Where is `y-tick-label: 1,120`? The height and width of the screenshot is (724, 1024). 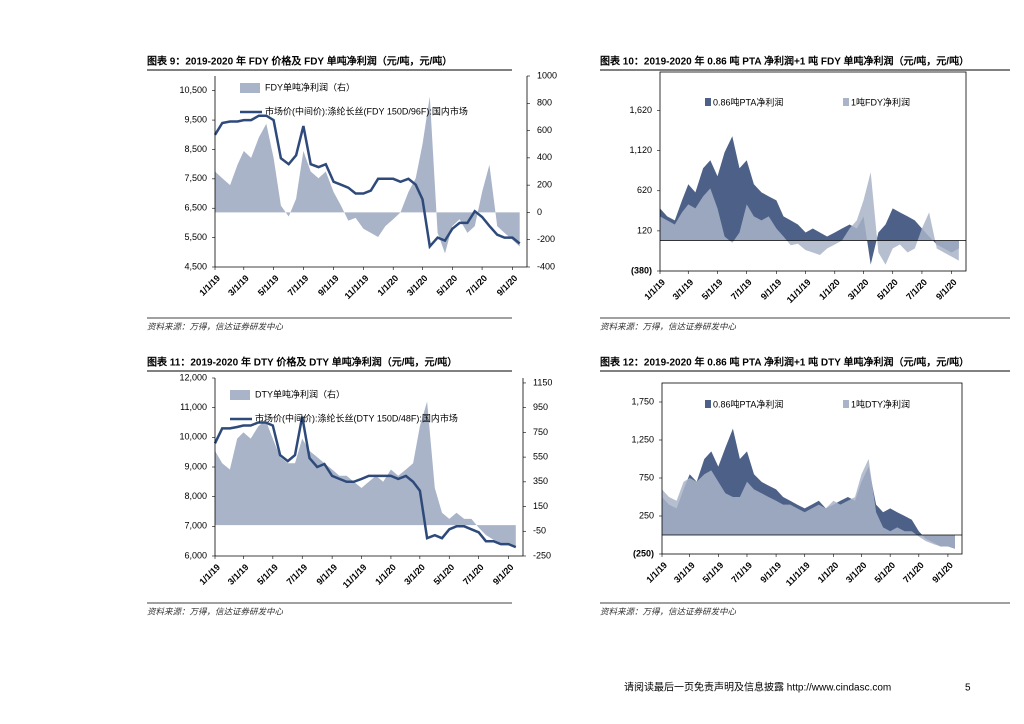
y-tick-label: 1,120 is located at coordinates (640, 150).